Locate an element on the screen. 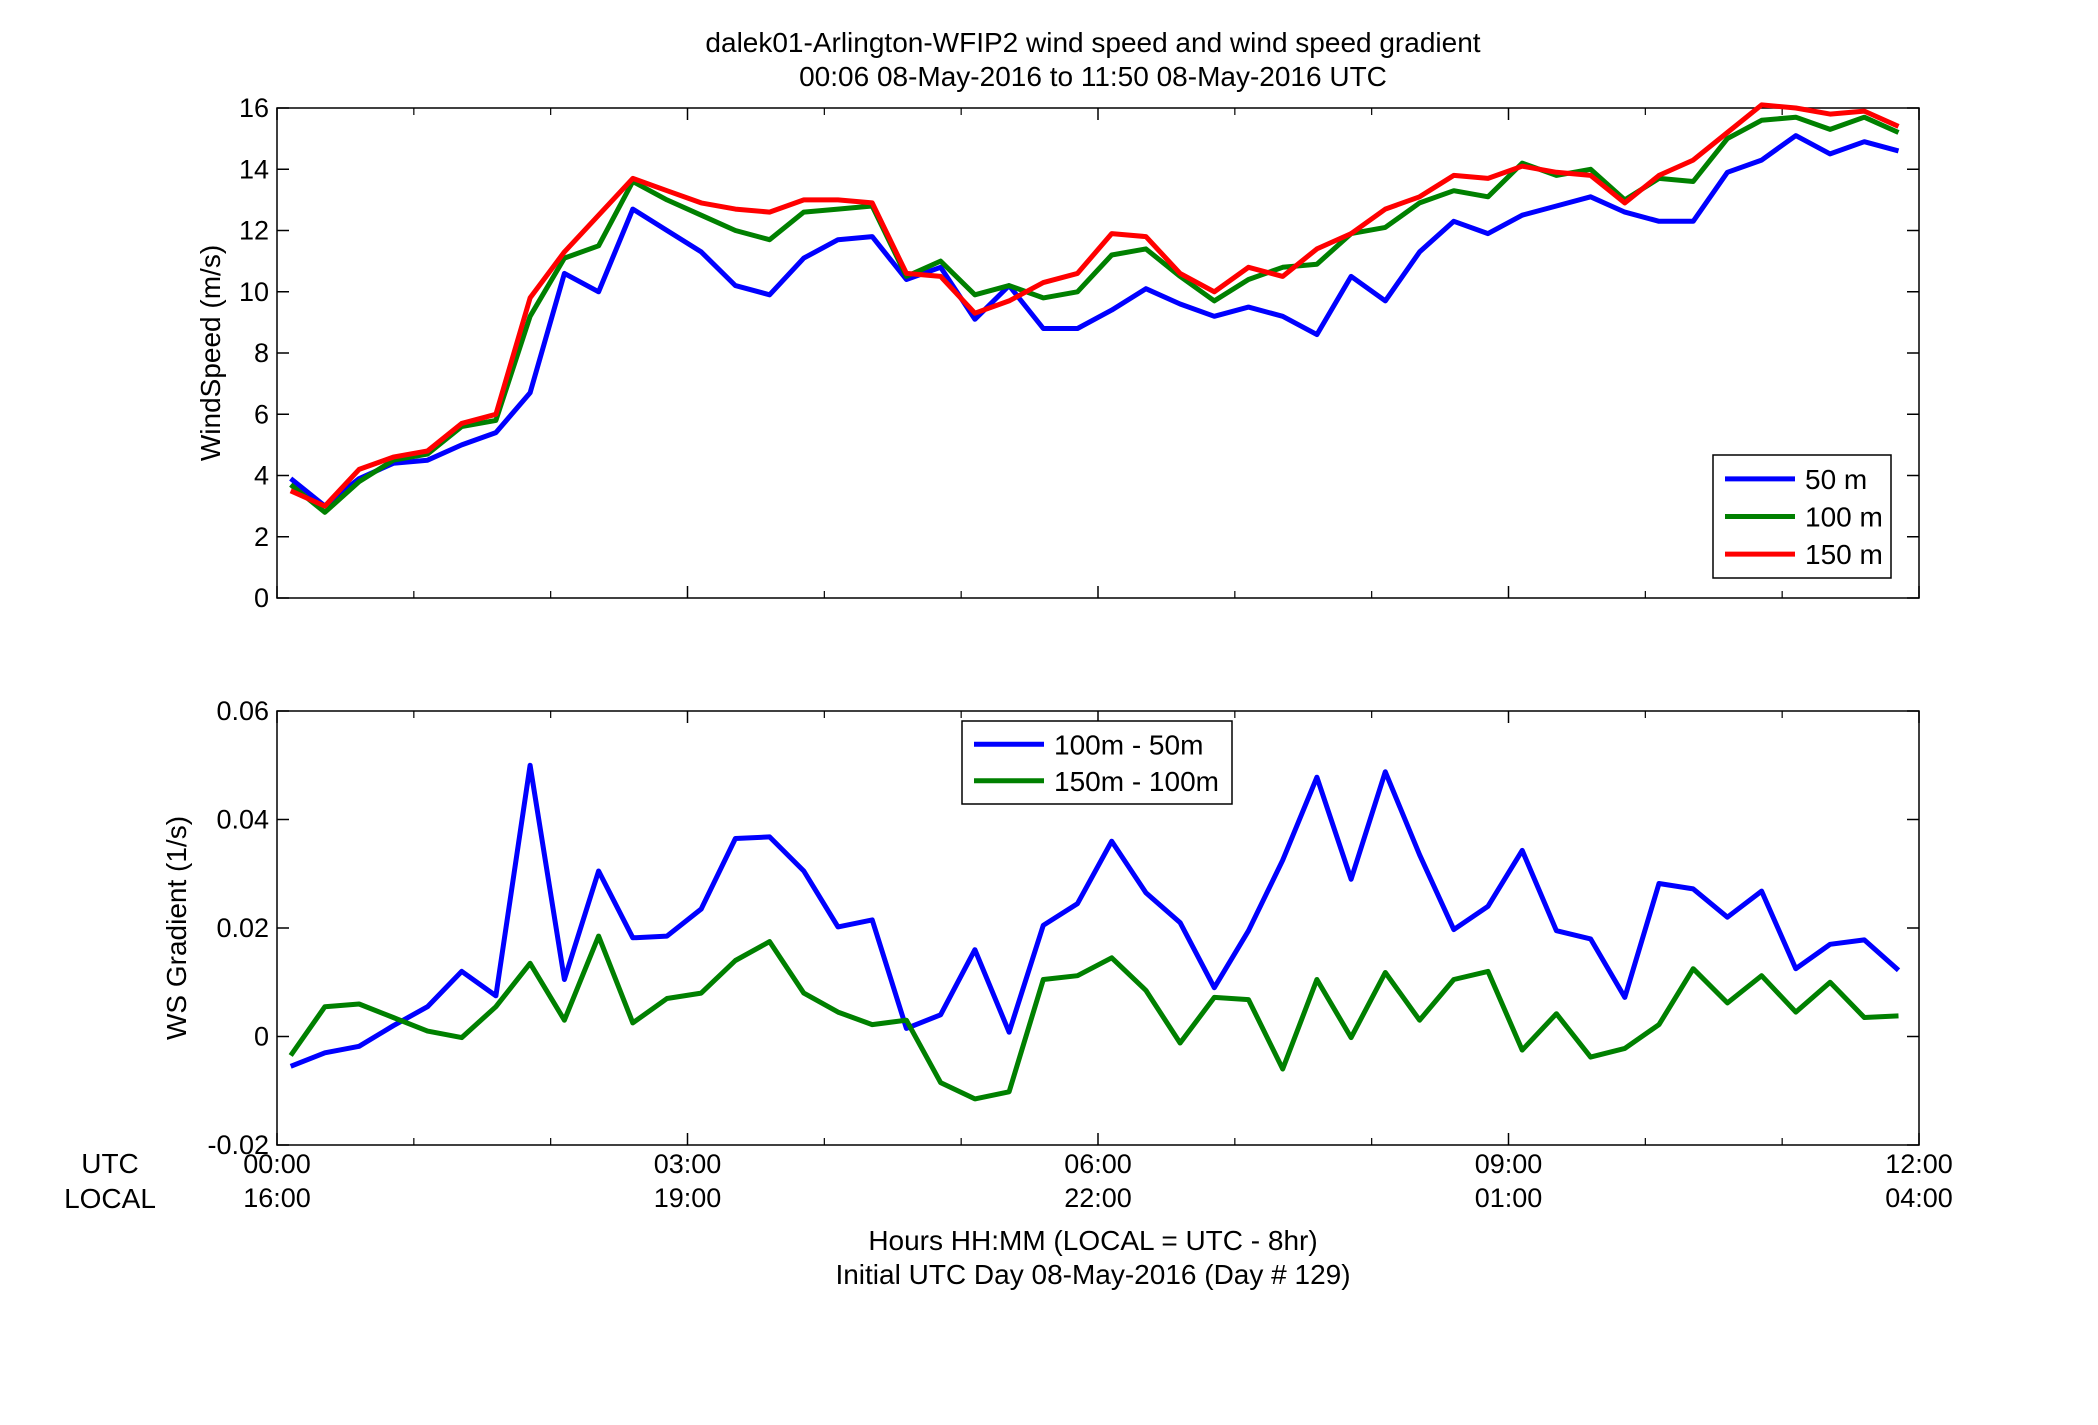  windspeed-y-tick-label: 10 is located at coordinates (254, 292).